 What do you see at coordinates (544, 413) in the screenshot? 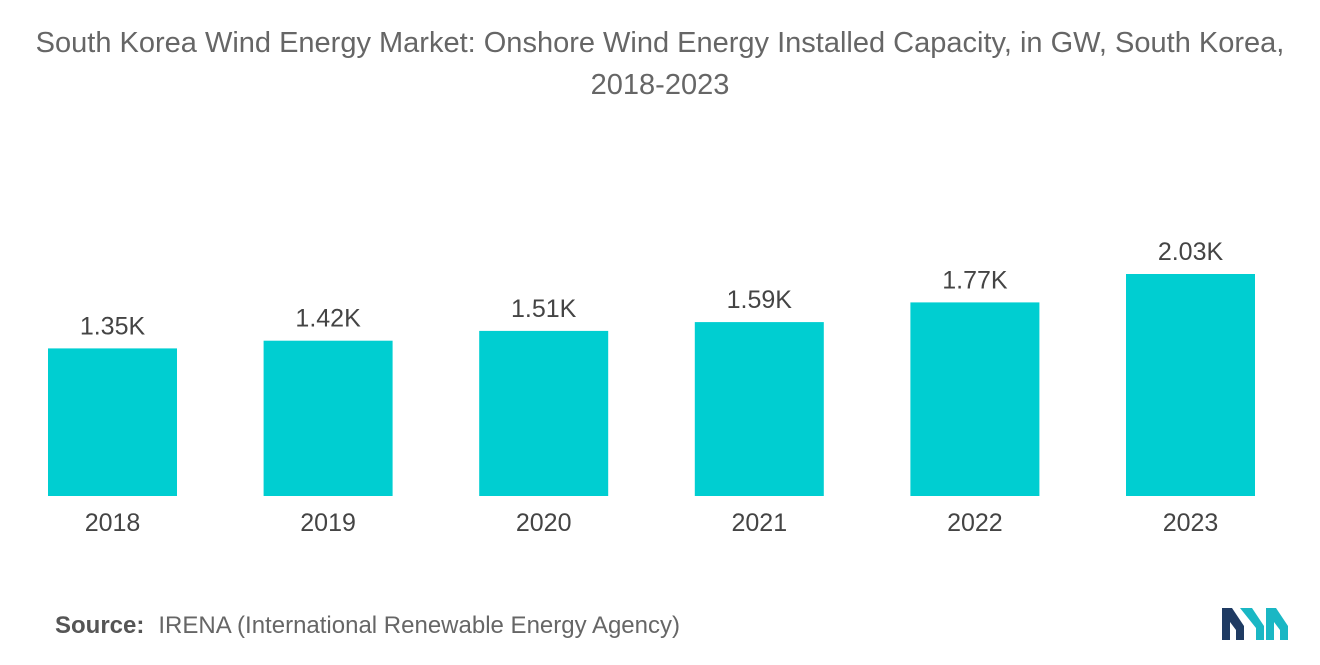
I see `bar-2020` at bounding box center [544, 413].